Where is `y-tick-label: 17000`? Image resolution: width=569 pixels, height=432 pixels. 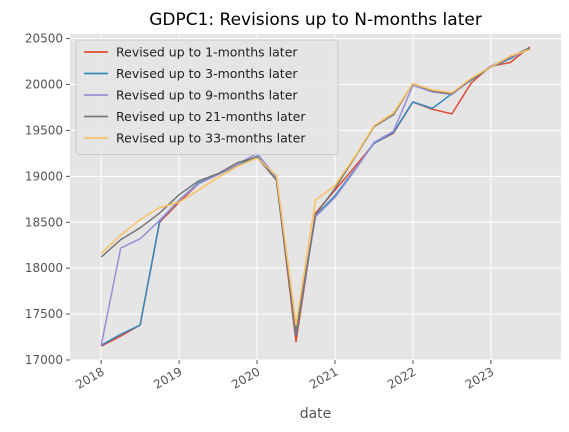
y-tick-label: 17000 is located at coordinates (44, 360).